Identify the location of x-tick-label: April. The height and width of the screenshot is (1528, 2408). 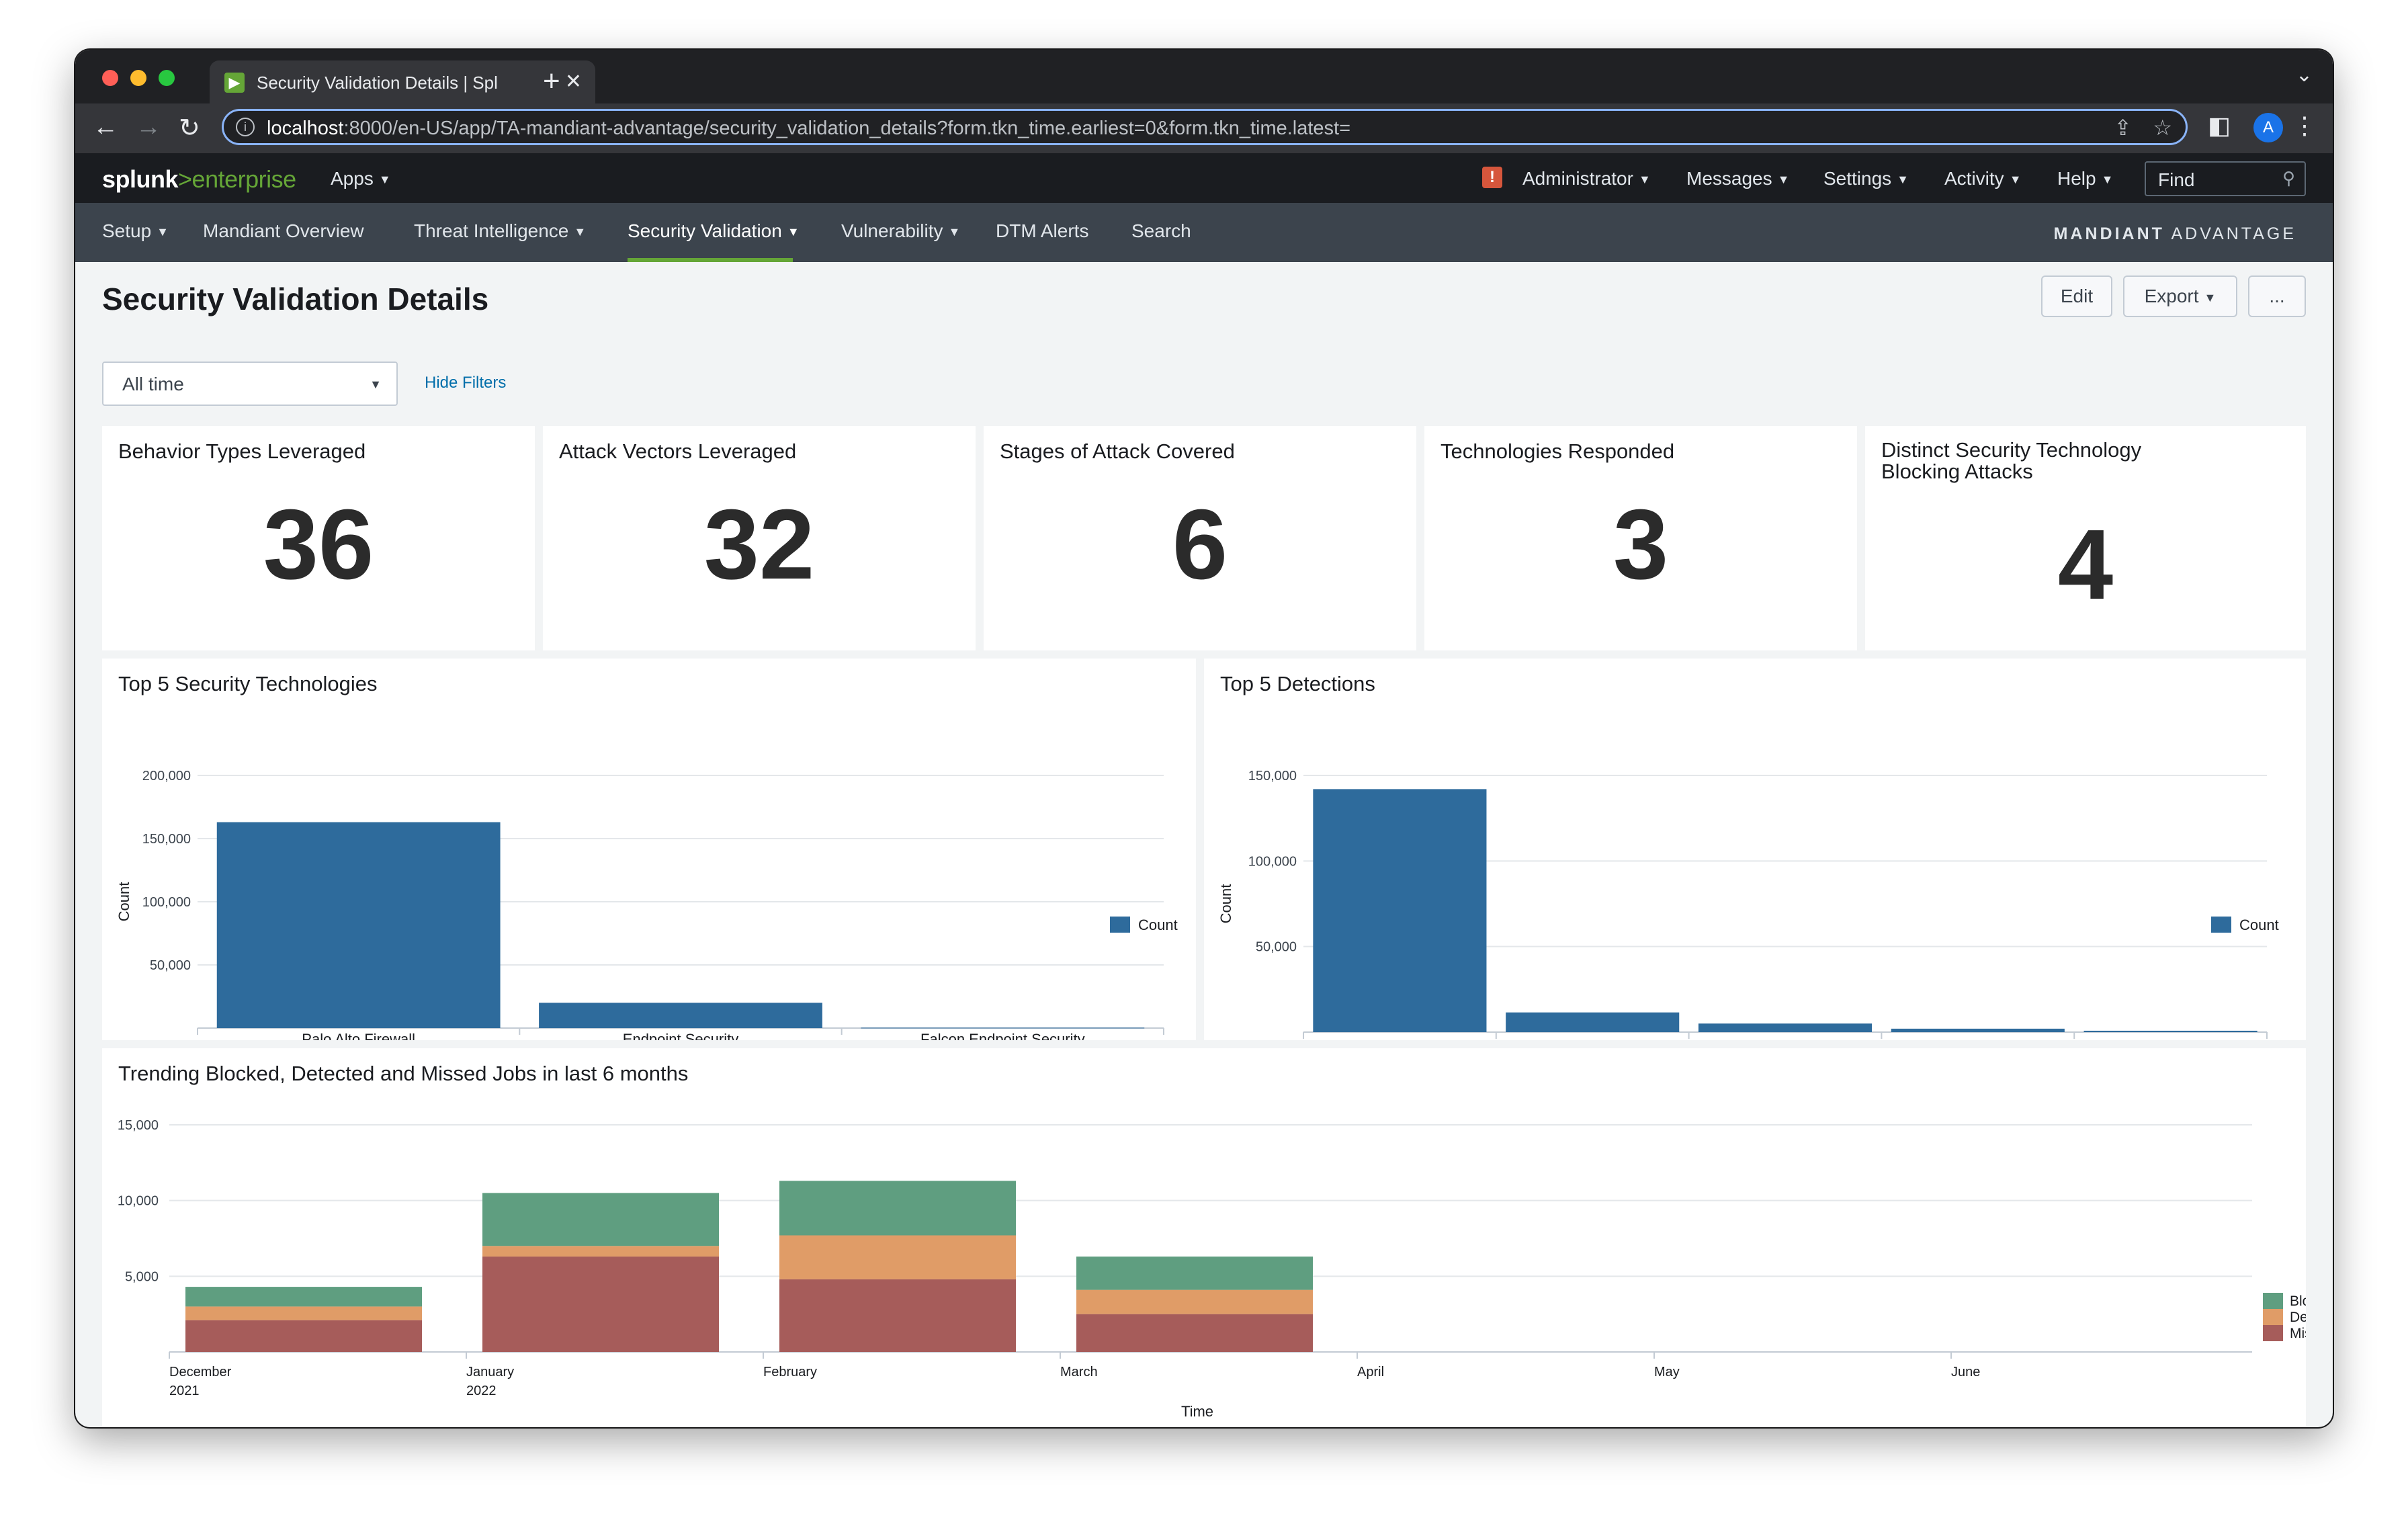
(1370, 1372).